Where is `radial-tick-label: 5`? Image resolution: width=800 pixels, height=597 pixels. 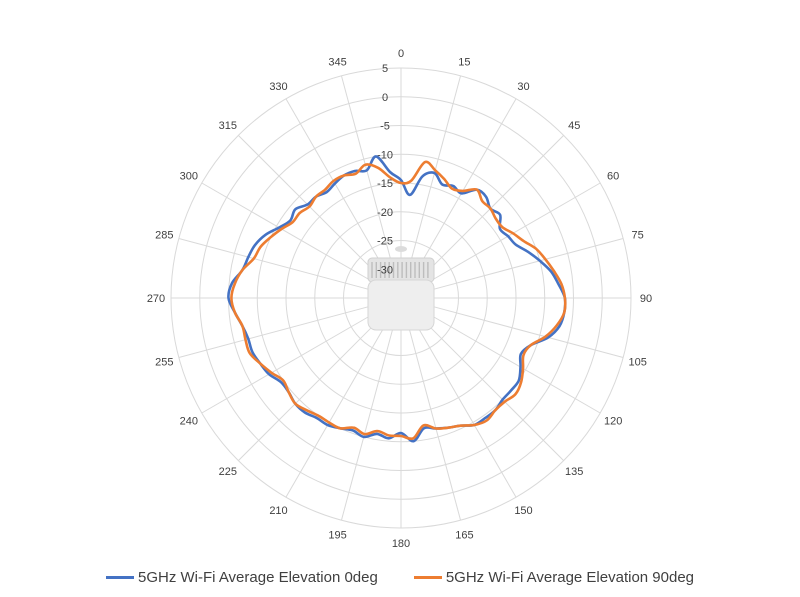
radial-tick-label: 5 is located at coordinates (385, 69).